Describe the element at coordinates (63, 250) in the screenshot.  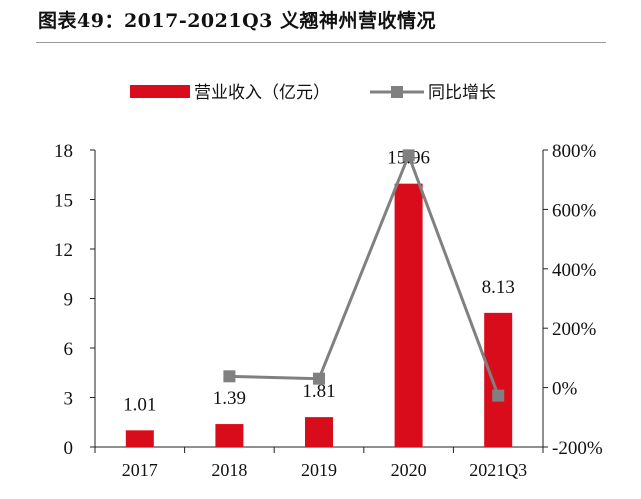
I see `left-tick-label: 12` at that location.